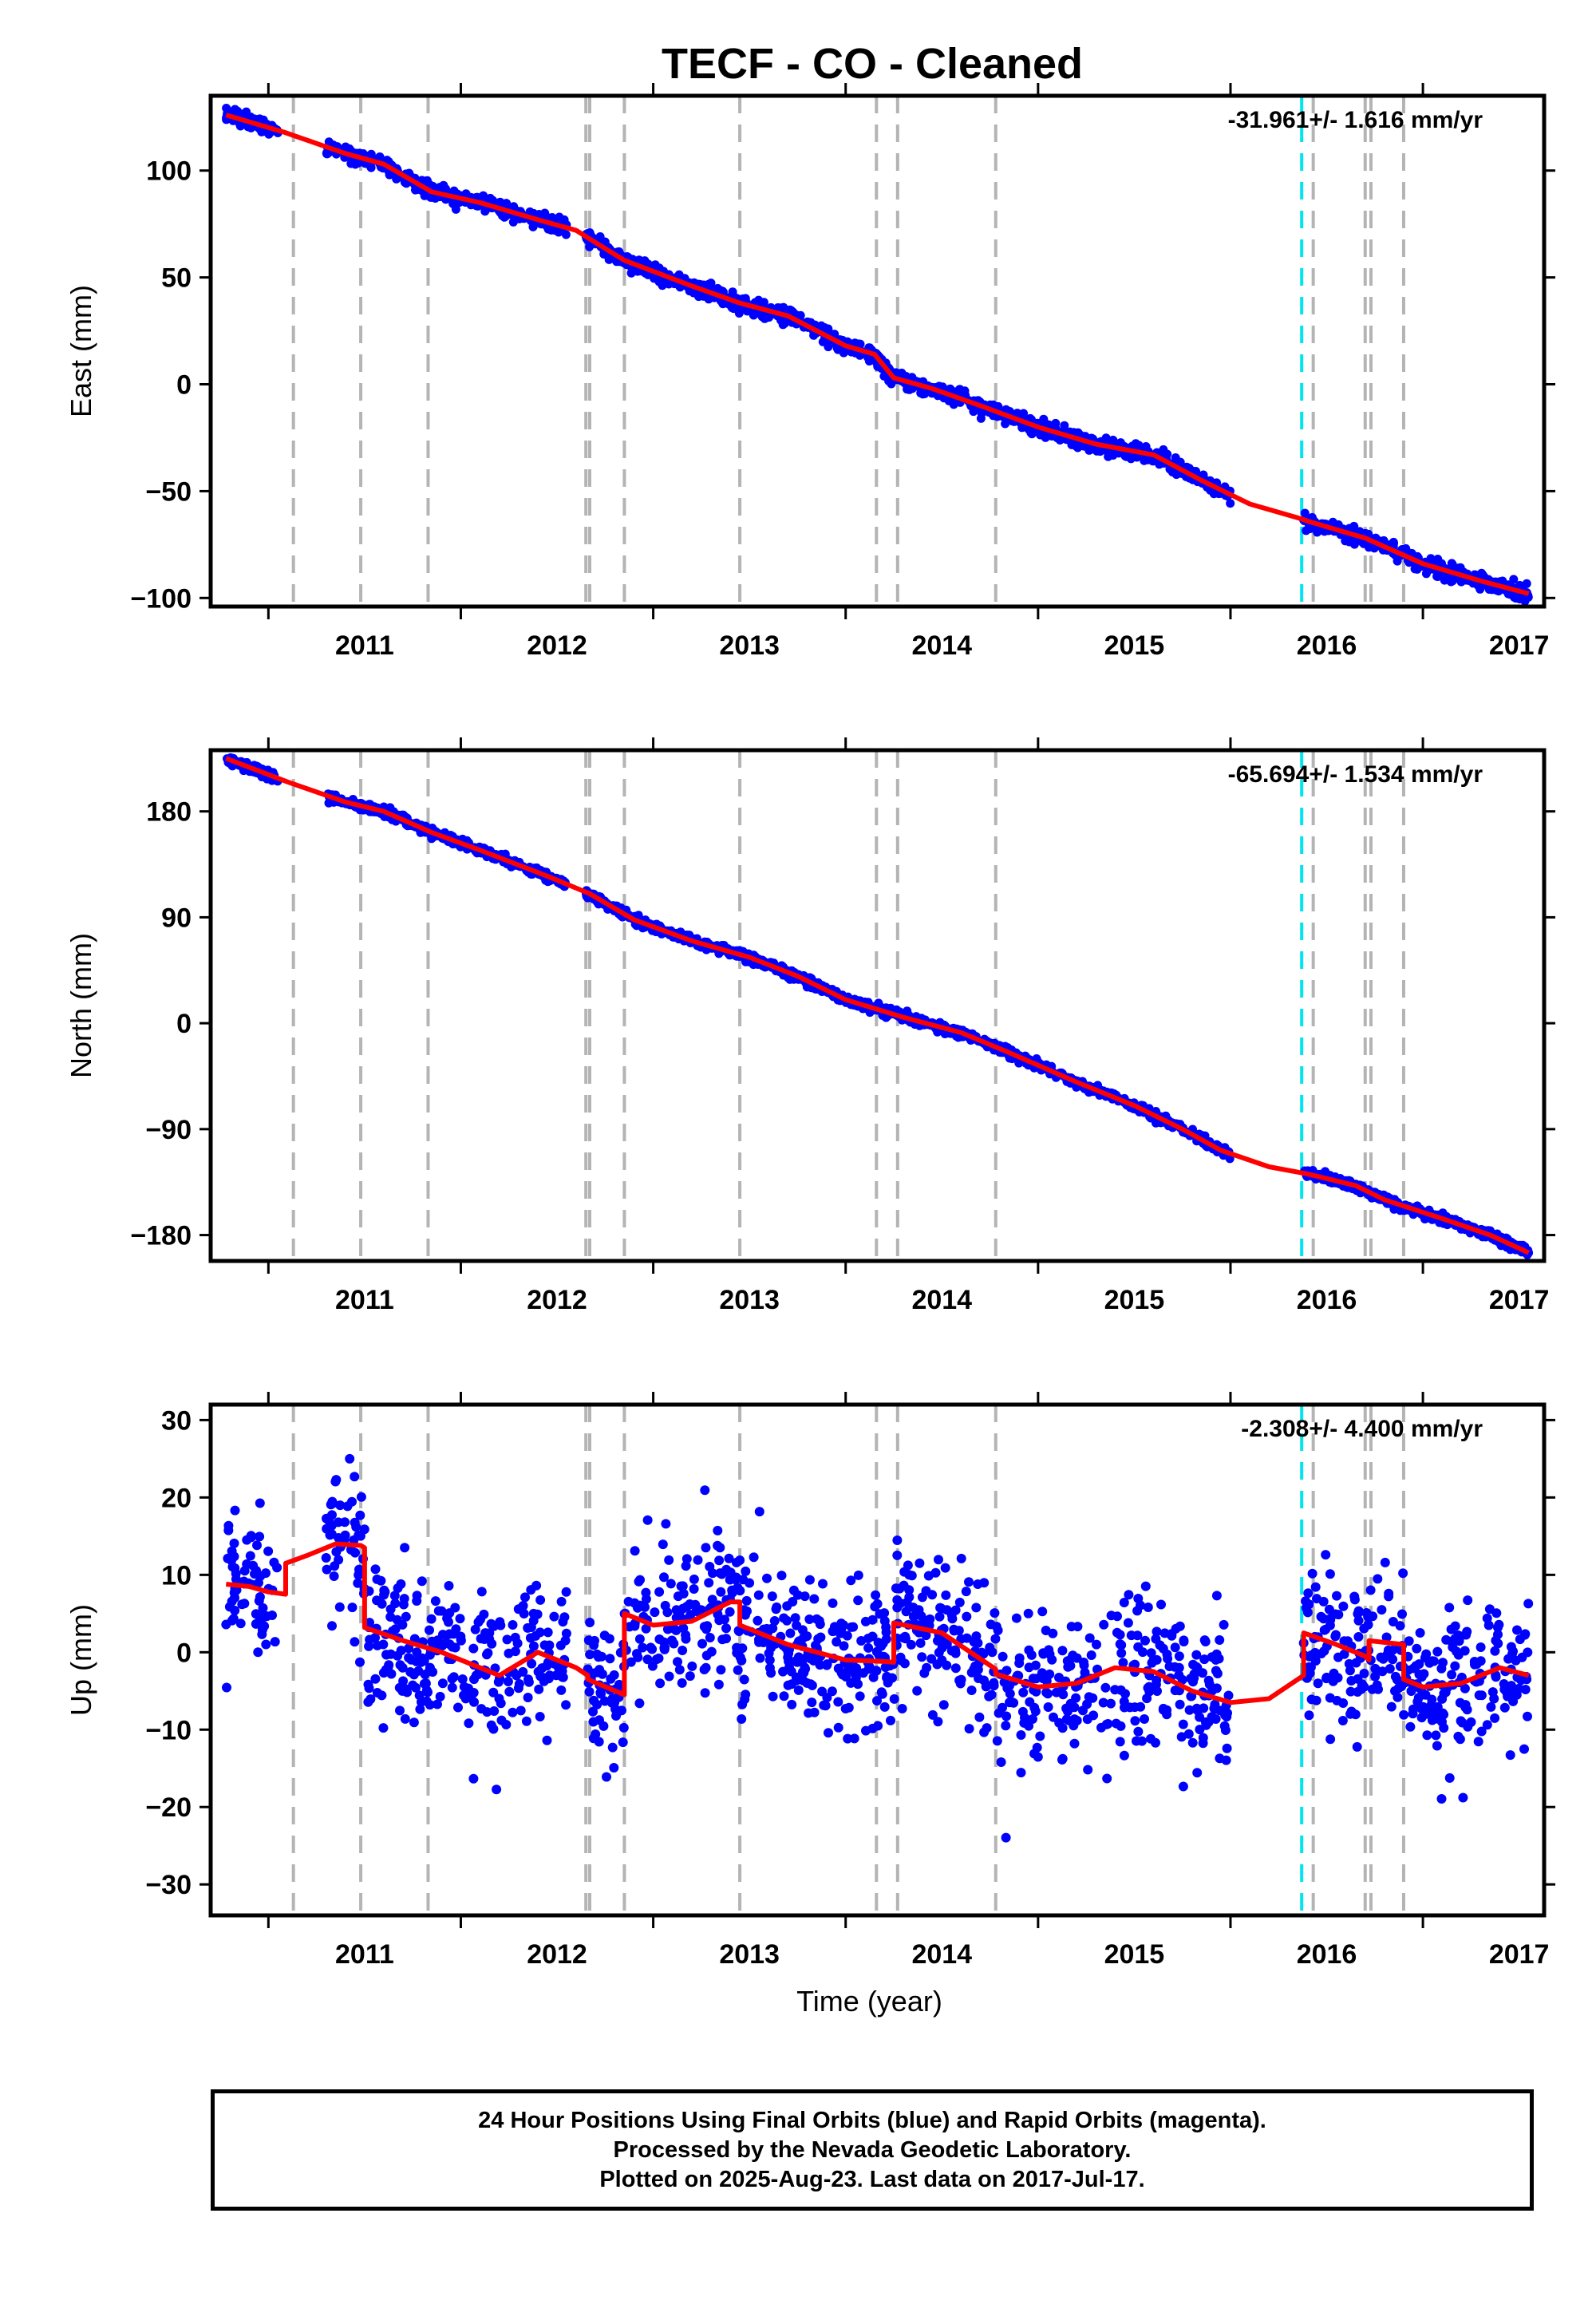 The image size is (1596, 2316). What do you see at coordinates (364, 1300) in the screenshot?
I see `x-tick-label: 2011` at bounding box center [364, 1300].